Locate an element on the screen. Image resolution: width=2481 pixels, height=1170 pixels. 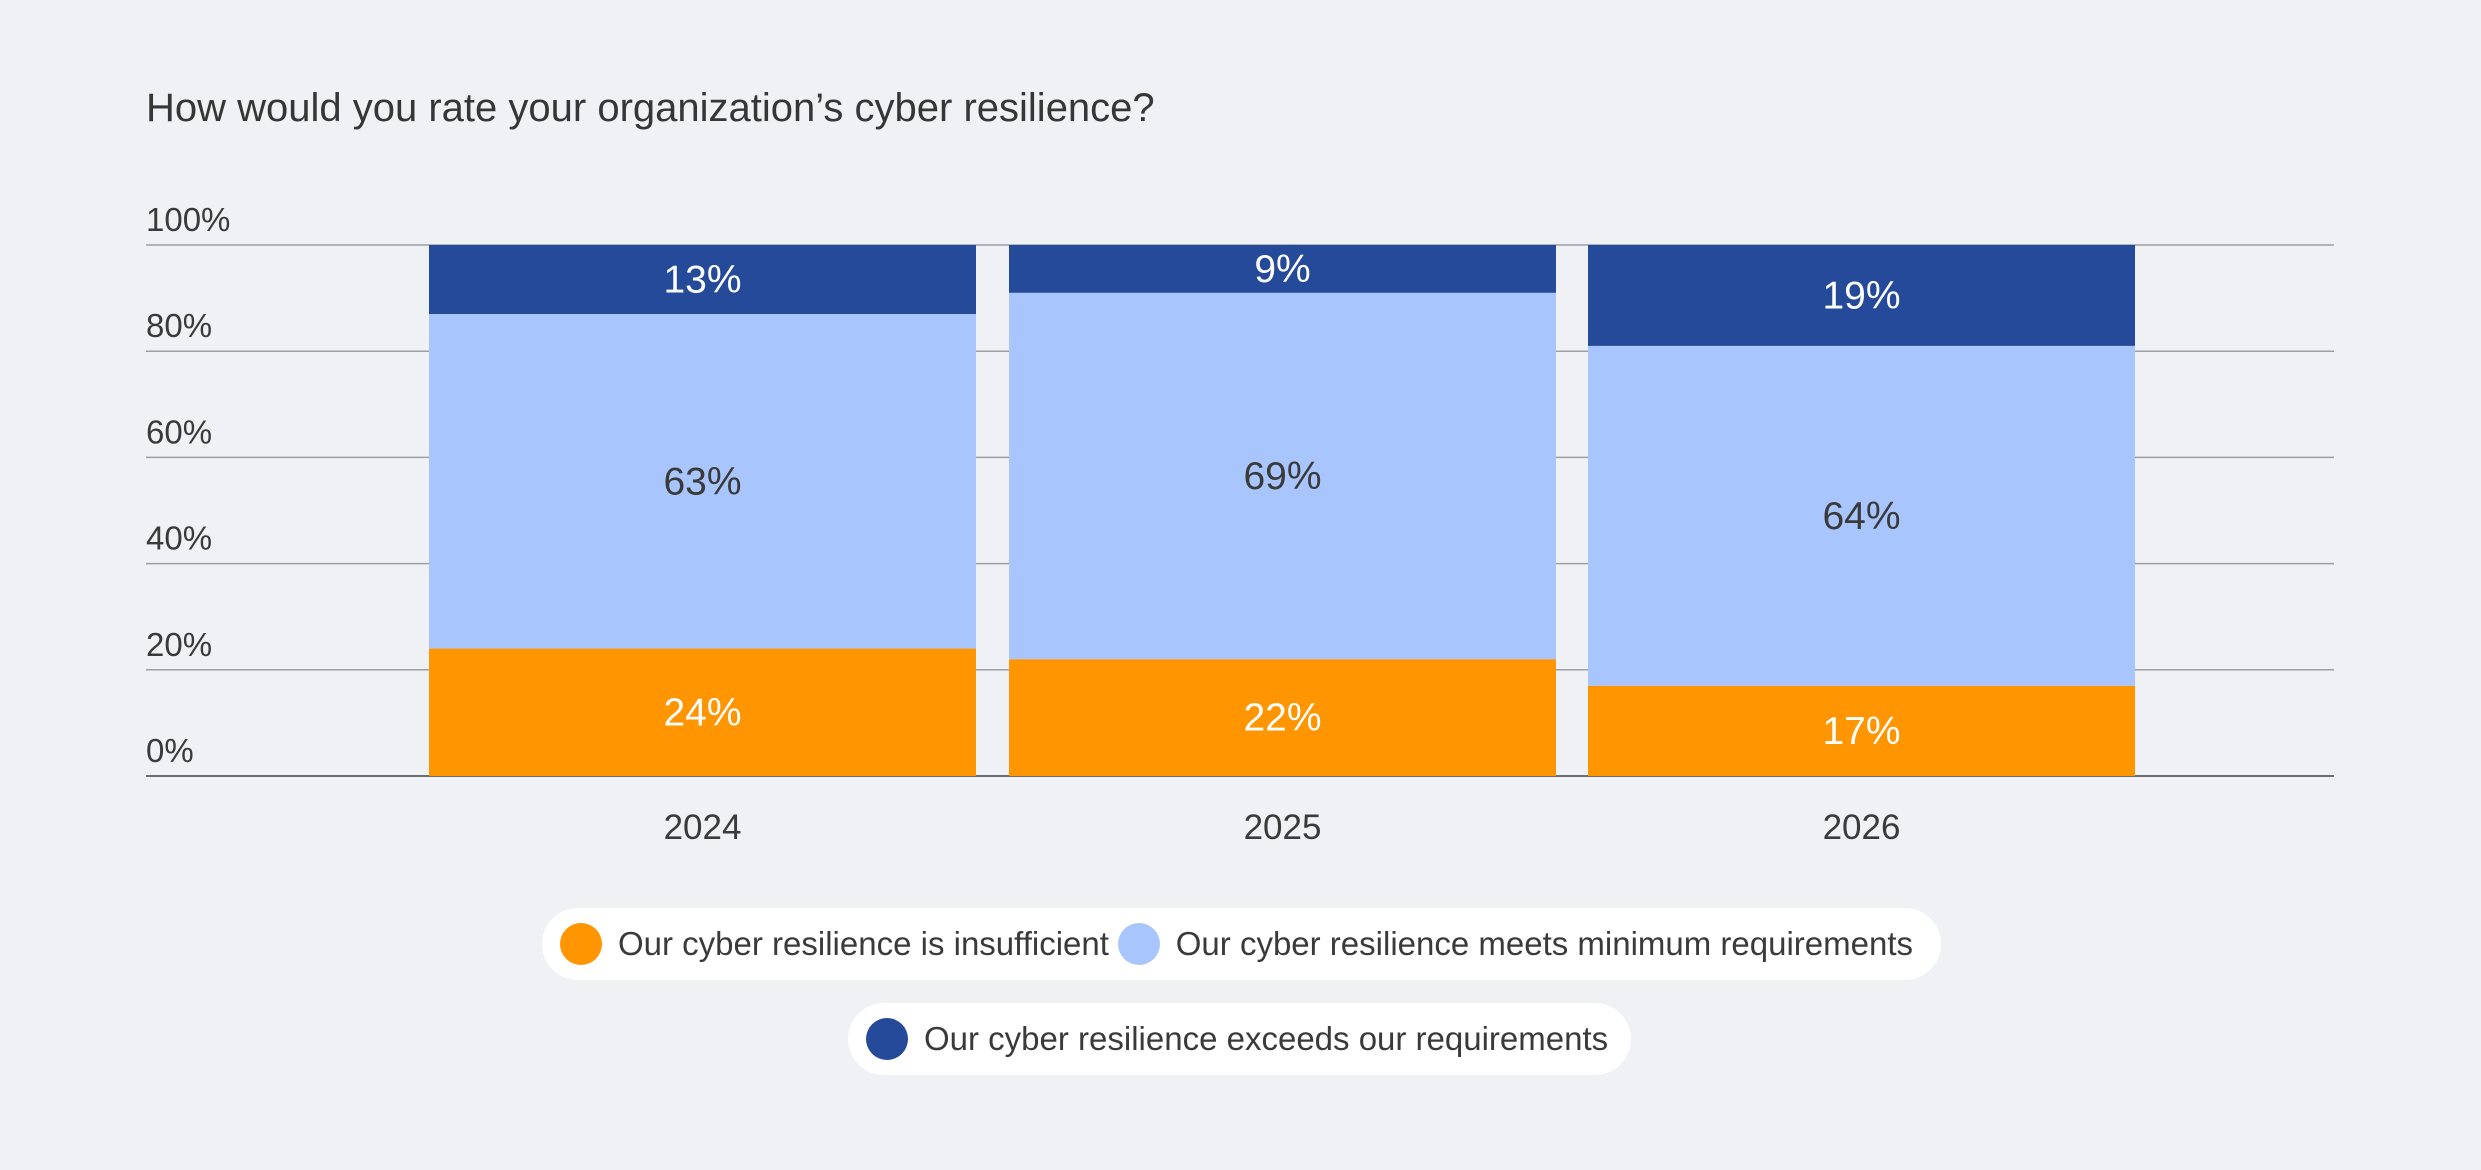
y-axis-tick-labels: 0% 20% 40% 60% 80% 100% is located at coordinates (188, 485).